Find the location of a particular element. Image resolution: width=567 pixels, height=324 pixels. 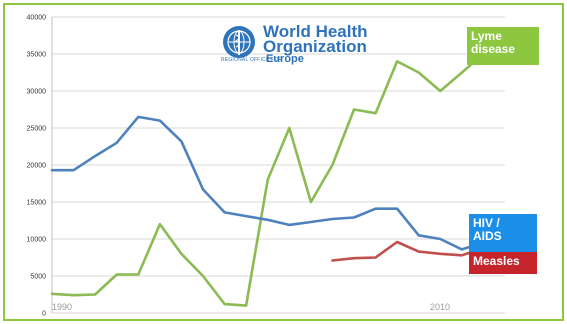

who-region: Europe is located at coordinates (285, 59).